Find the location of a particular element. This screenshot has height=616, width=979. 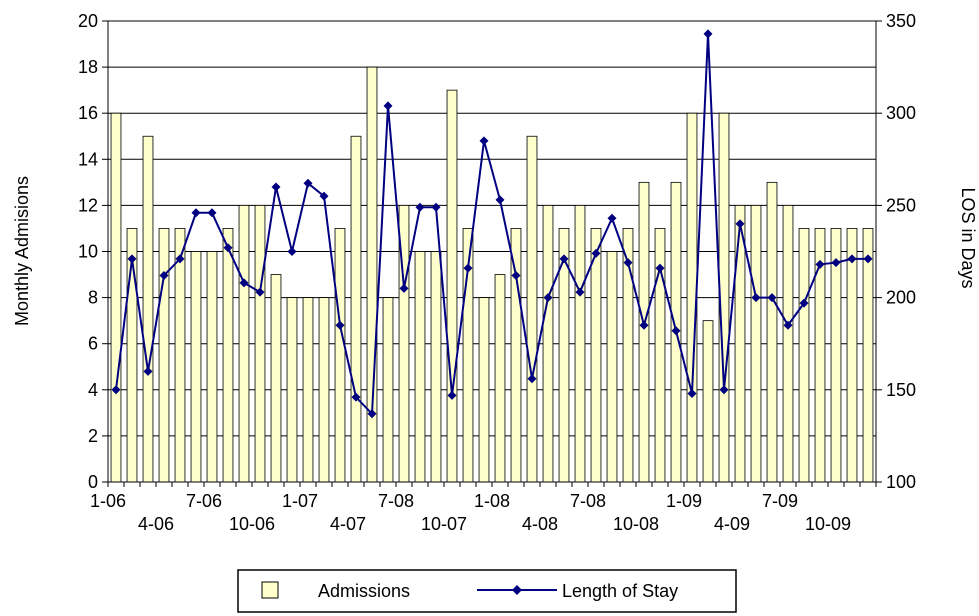

left-axis: 0 2 4 6 8 10 12 14 16 18 20 is located at coordinates (93, 251).